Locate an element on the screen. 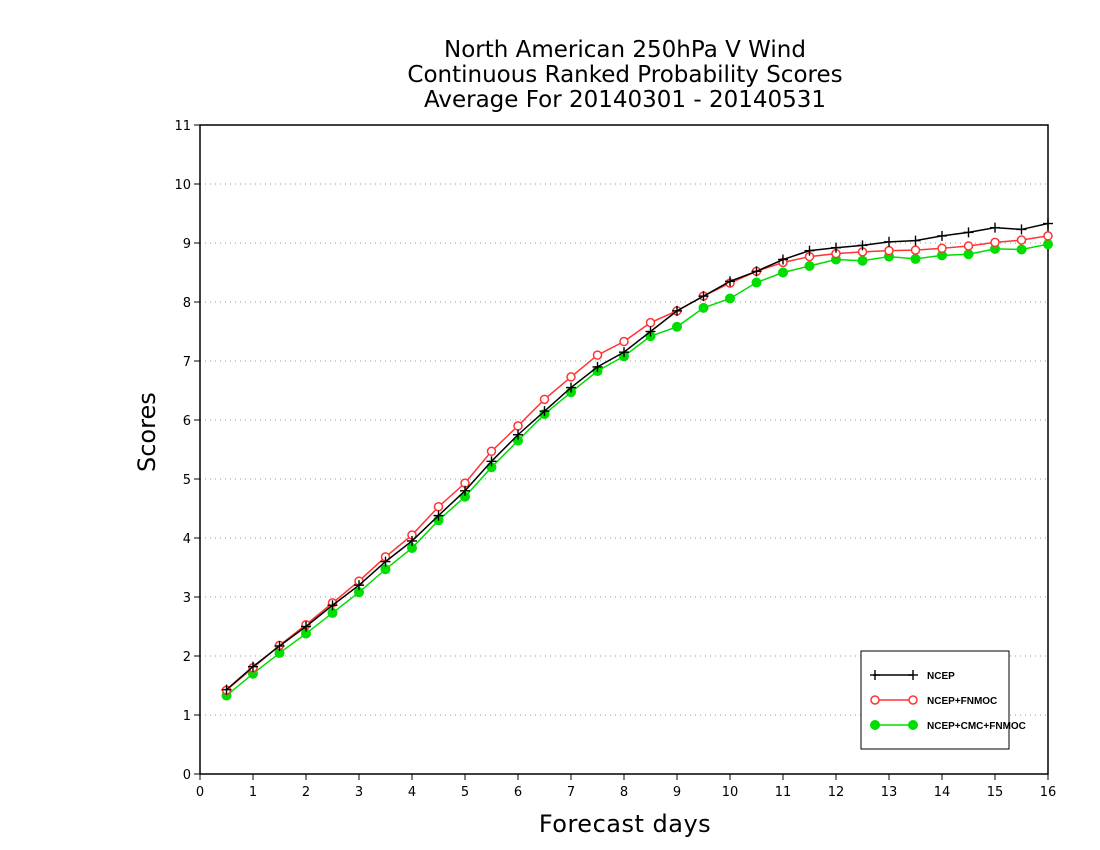 The width and height of the screenshot is (1100, 850). chart-title-line-2: Continuous Ranked Probability Scores is located at coordinates (625, 75).